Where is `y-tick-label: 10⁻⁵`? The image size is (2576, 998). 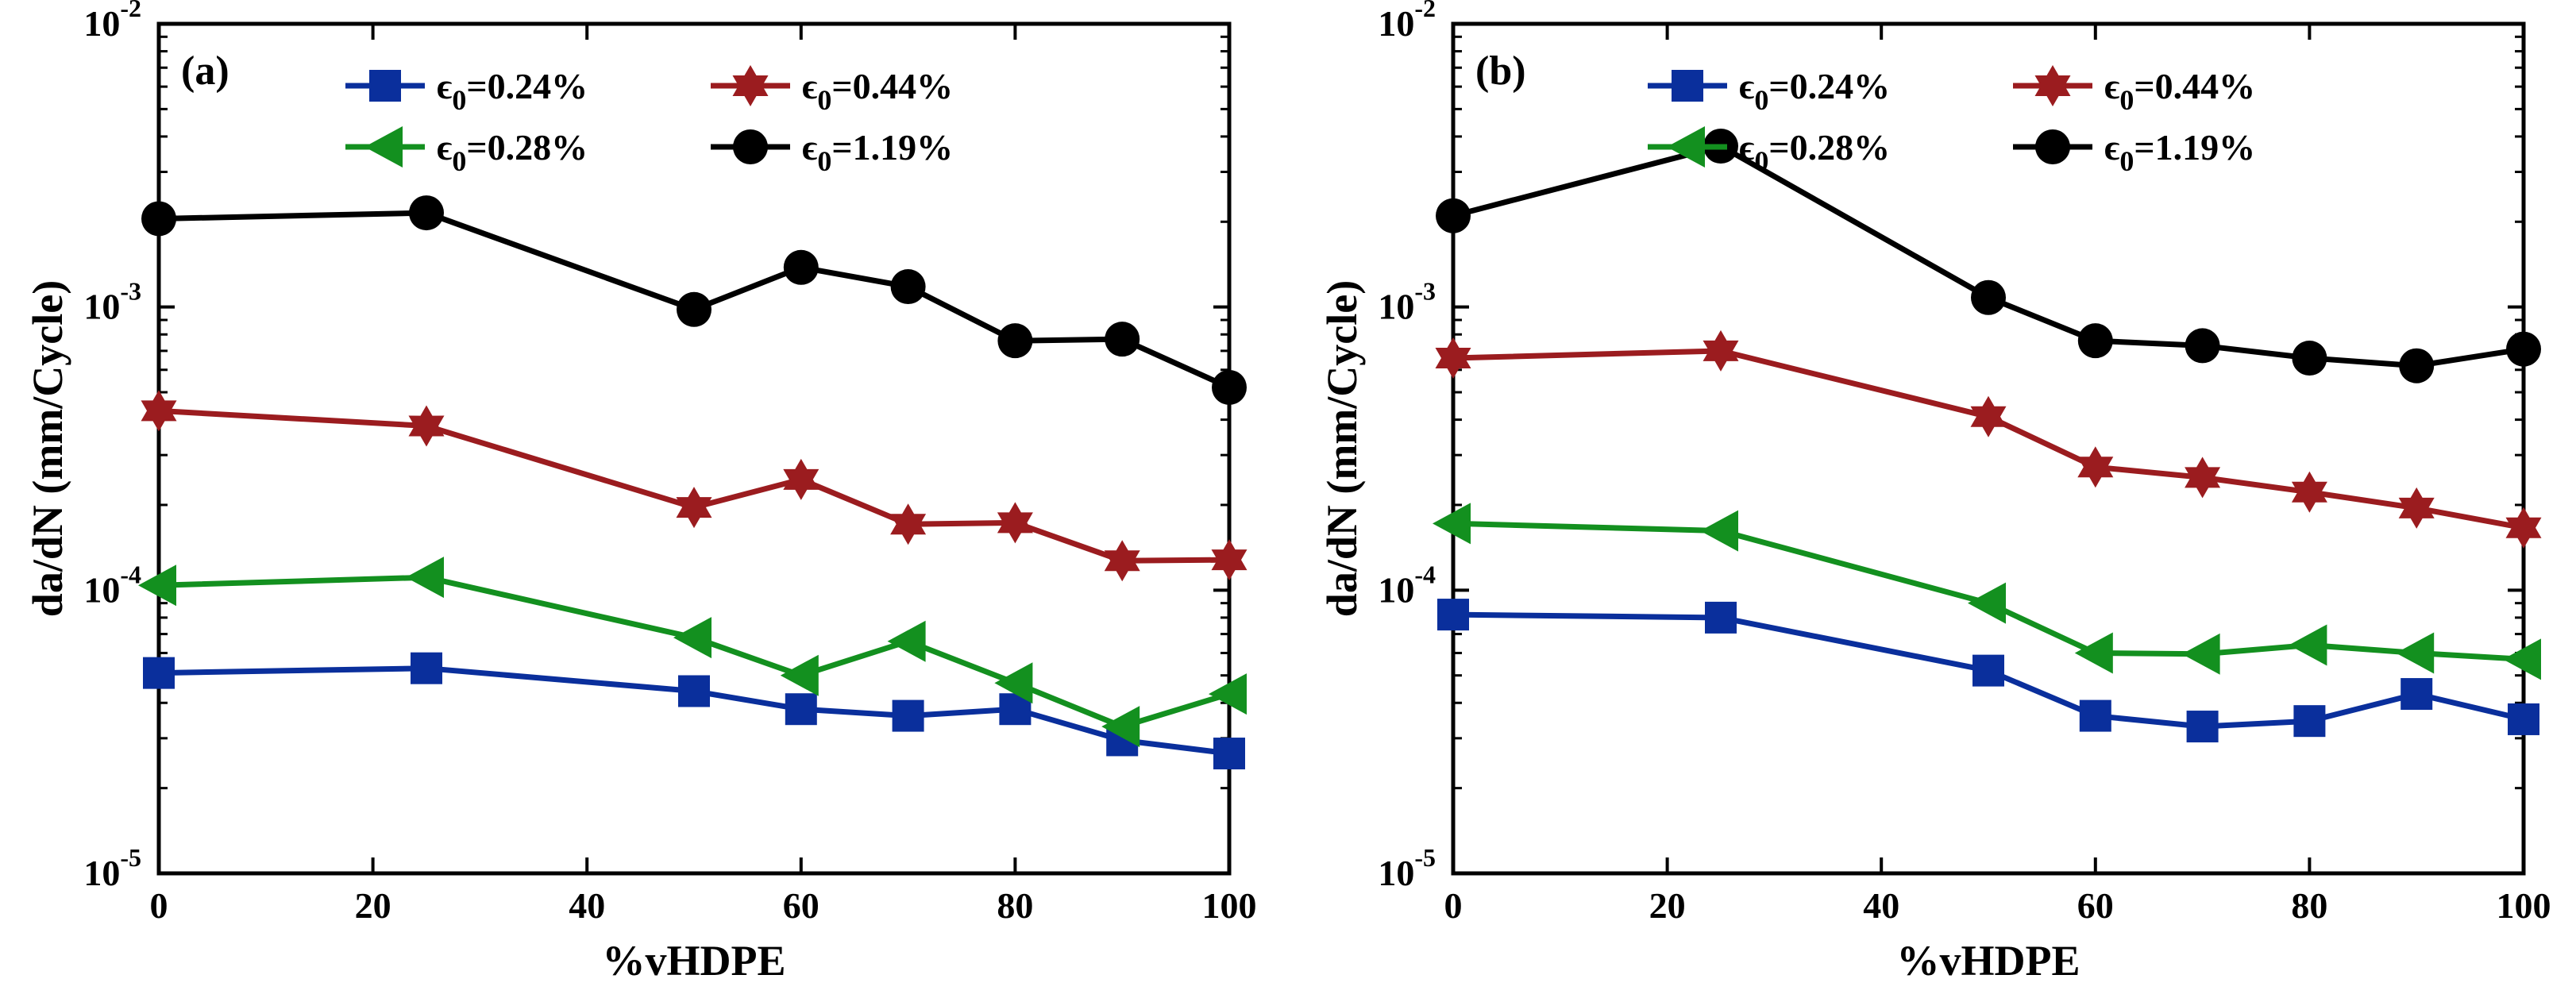
y-tick-label: 10⁻⁵ is located at coordinates (1407, 868).